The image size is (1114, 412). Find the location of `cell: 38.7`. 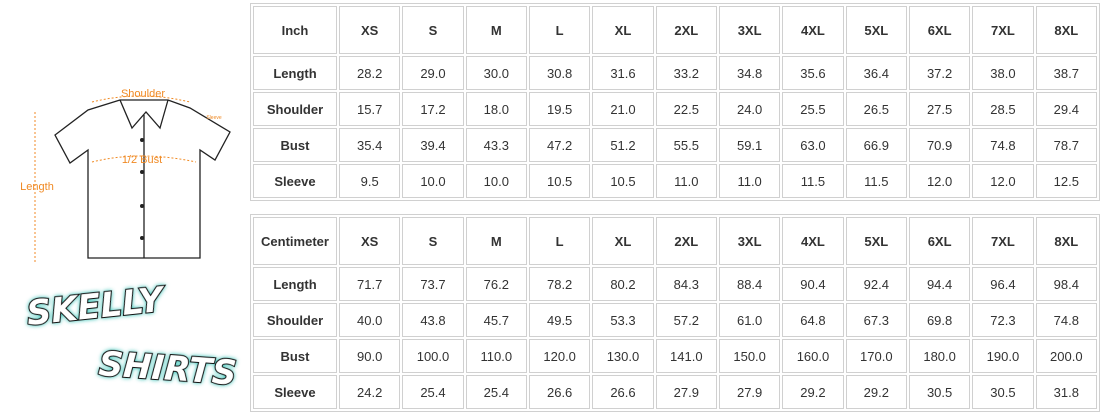

cell: 38.7 is located at coordinates (1066, 73).